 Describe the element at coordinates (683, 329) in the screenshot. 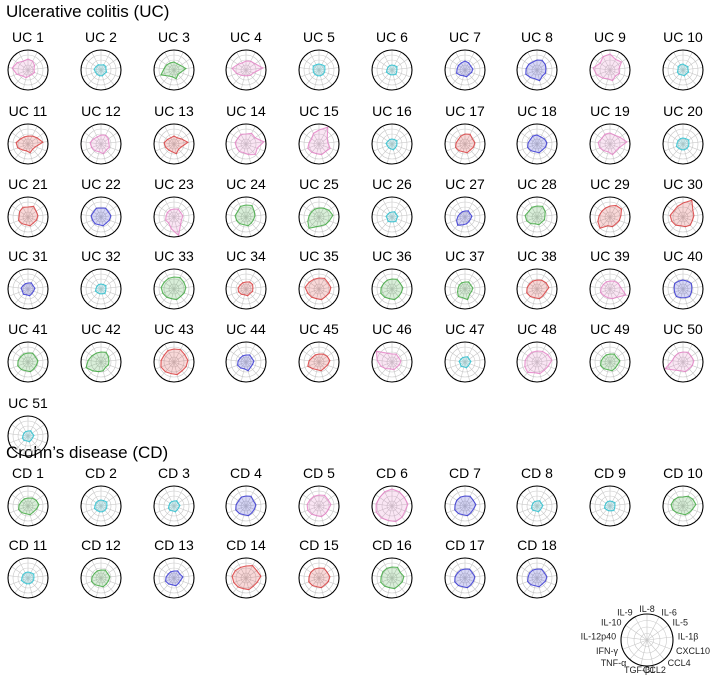

I see `radar-panel-label: UC 50` at that location.